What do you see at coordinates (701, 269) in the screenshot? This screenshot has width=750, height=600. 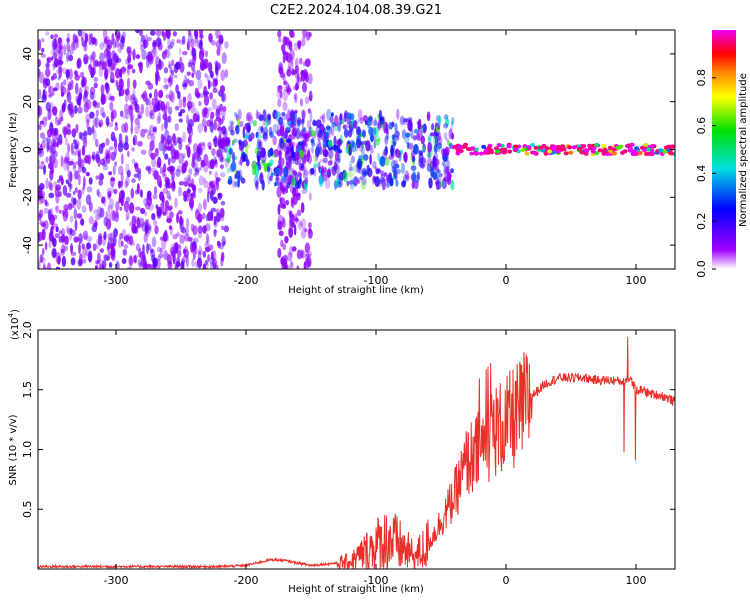 I see `colorbar-tick-label: 0.0` at bounding box center [701, 269].